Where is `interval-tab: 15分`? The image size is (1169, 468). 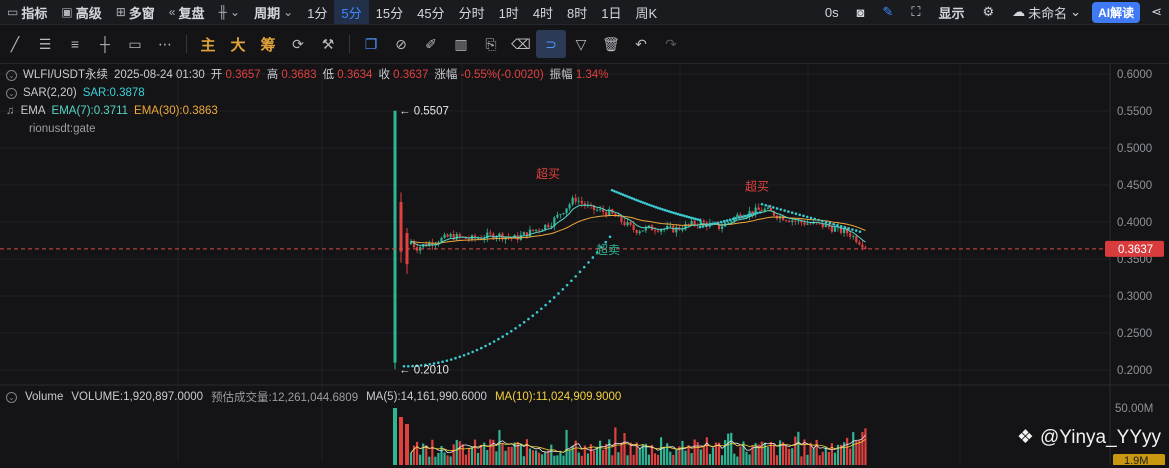
interval-tab: 15分 is located at coordinates (389, 13).